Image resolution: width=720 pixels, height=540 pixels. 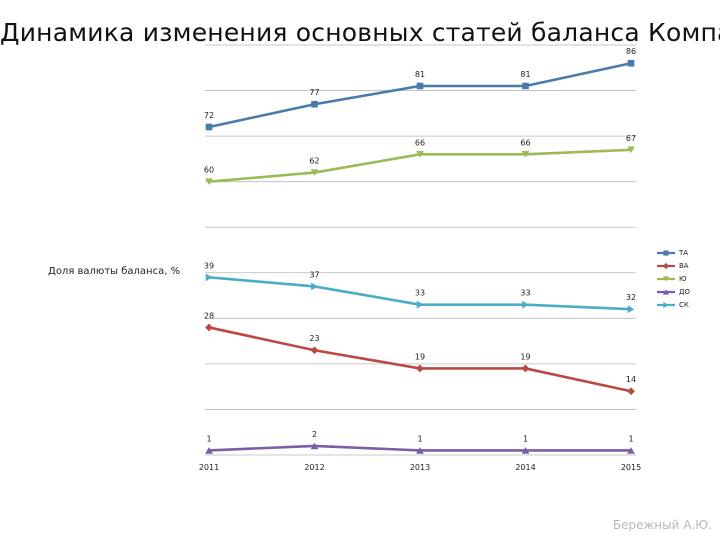 What do you see at coordinates (683, 278) in the screenshot?
I see `legend-label: Ю` at bounding box center [683, 278].